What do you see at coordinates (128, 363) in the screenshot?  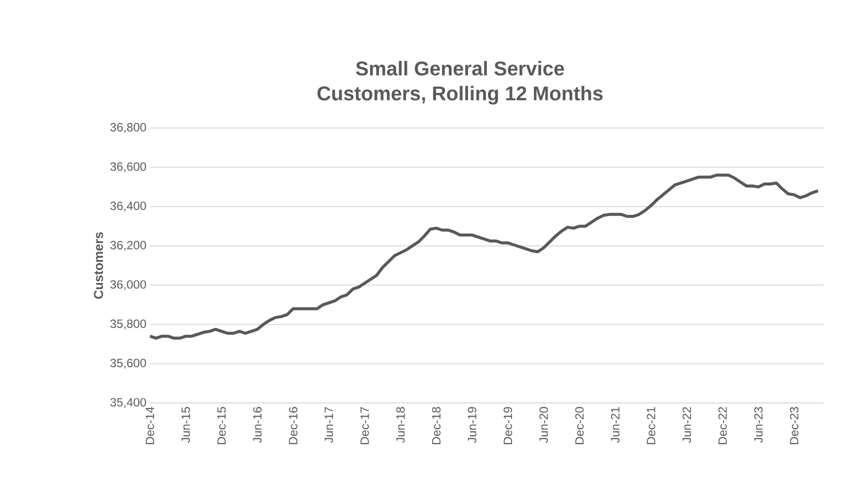 I see `y-tick-label: 35,600` at bounding box center [128, 363].